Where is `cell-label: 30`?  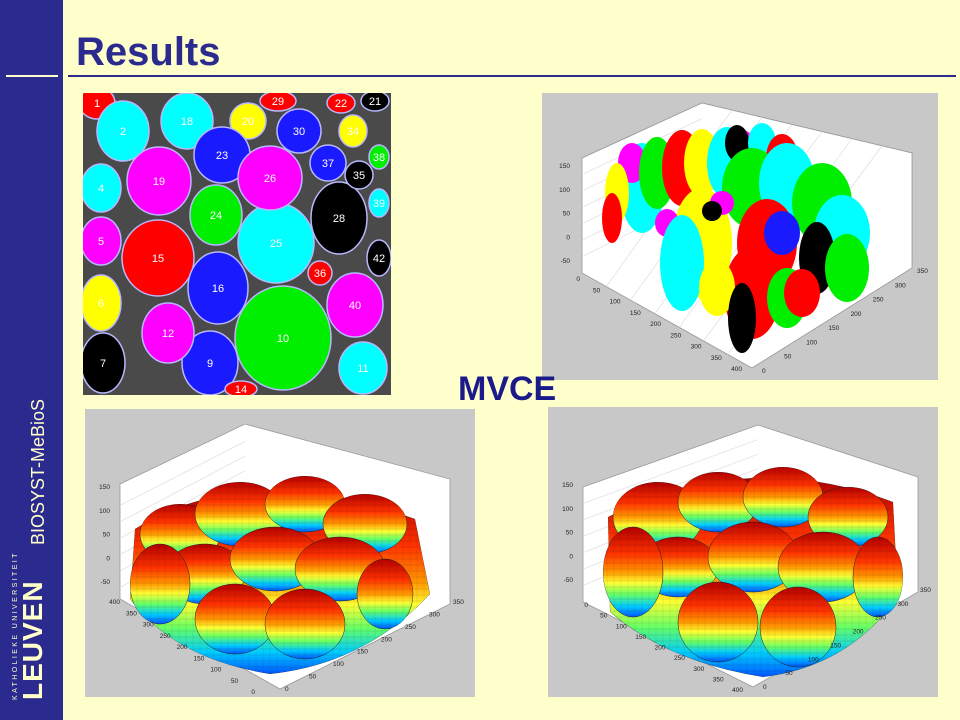
cell-label: 30 is located at coordinates (299, 132).